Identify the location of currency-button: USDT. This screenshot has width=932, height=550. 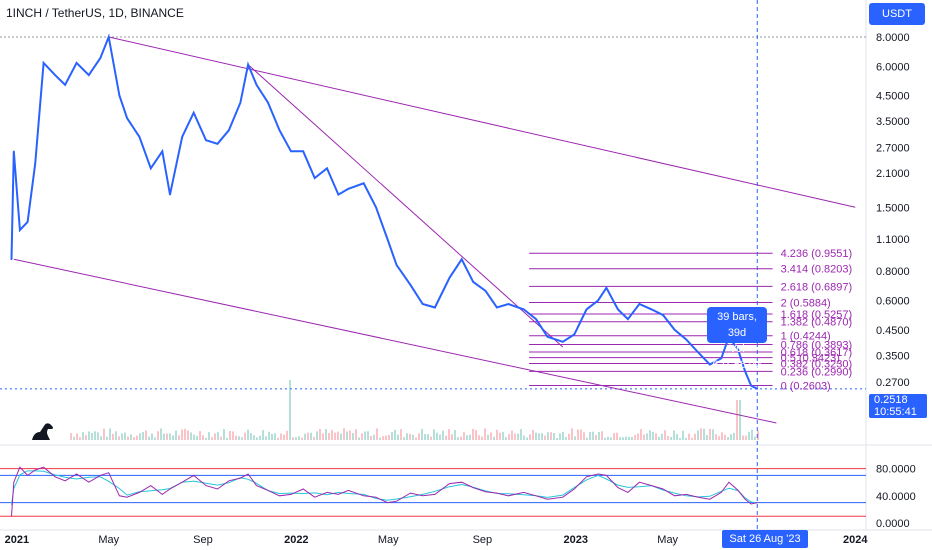
(897, 14).